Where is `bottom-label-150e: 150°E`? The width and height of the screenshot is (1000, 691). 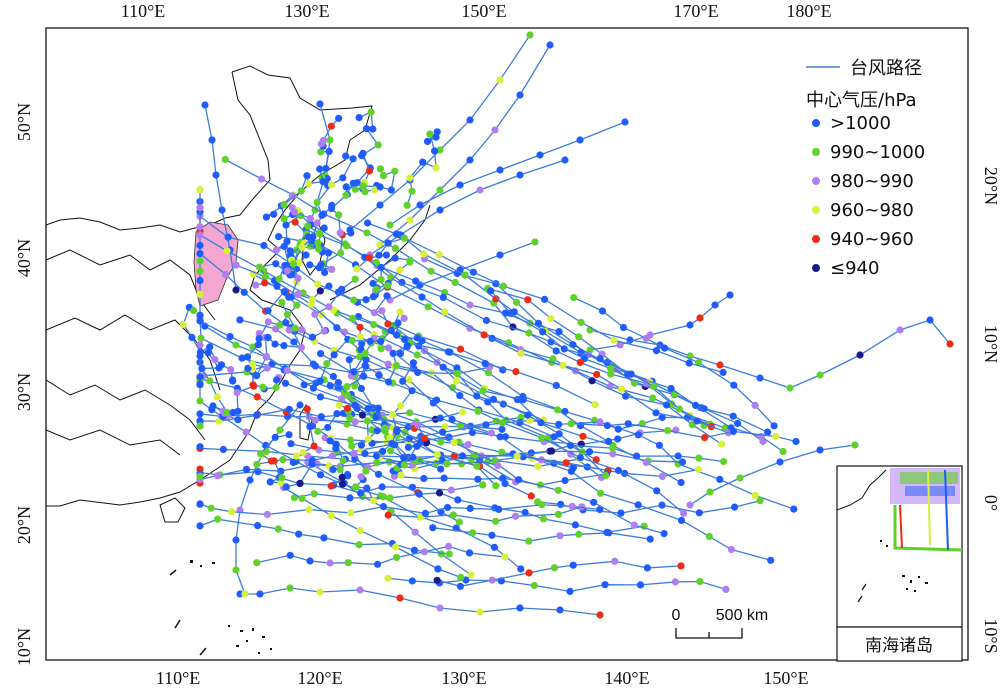
bottom-label-150e: 150°E is located at coordinates (785, 678).